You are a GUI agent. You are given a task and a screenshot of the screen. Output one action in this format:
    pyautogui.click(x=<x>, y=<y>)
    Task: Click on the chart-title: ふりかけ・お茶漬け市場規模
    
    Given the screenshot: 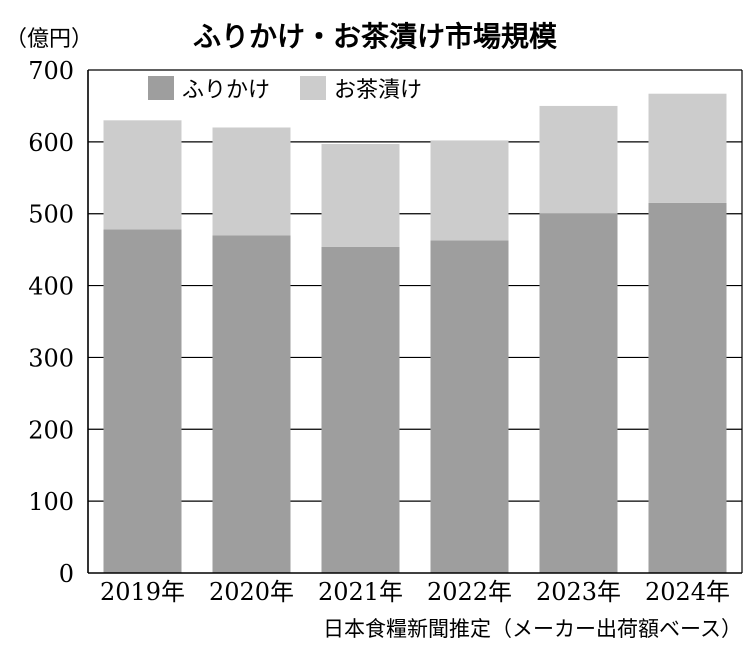 What is the action you would take?
    pyautogui.click(x=375, y=36)
    